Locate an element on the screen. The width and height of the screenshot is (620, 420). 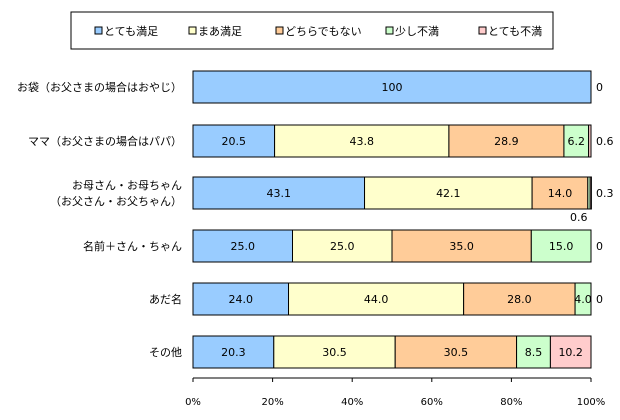
category-label: （お父さん・お父ちゃん） is located at coordinates (116, 201).